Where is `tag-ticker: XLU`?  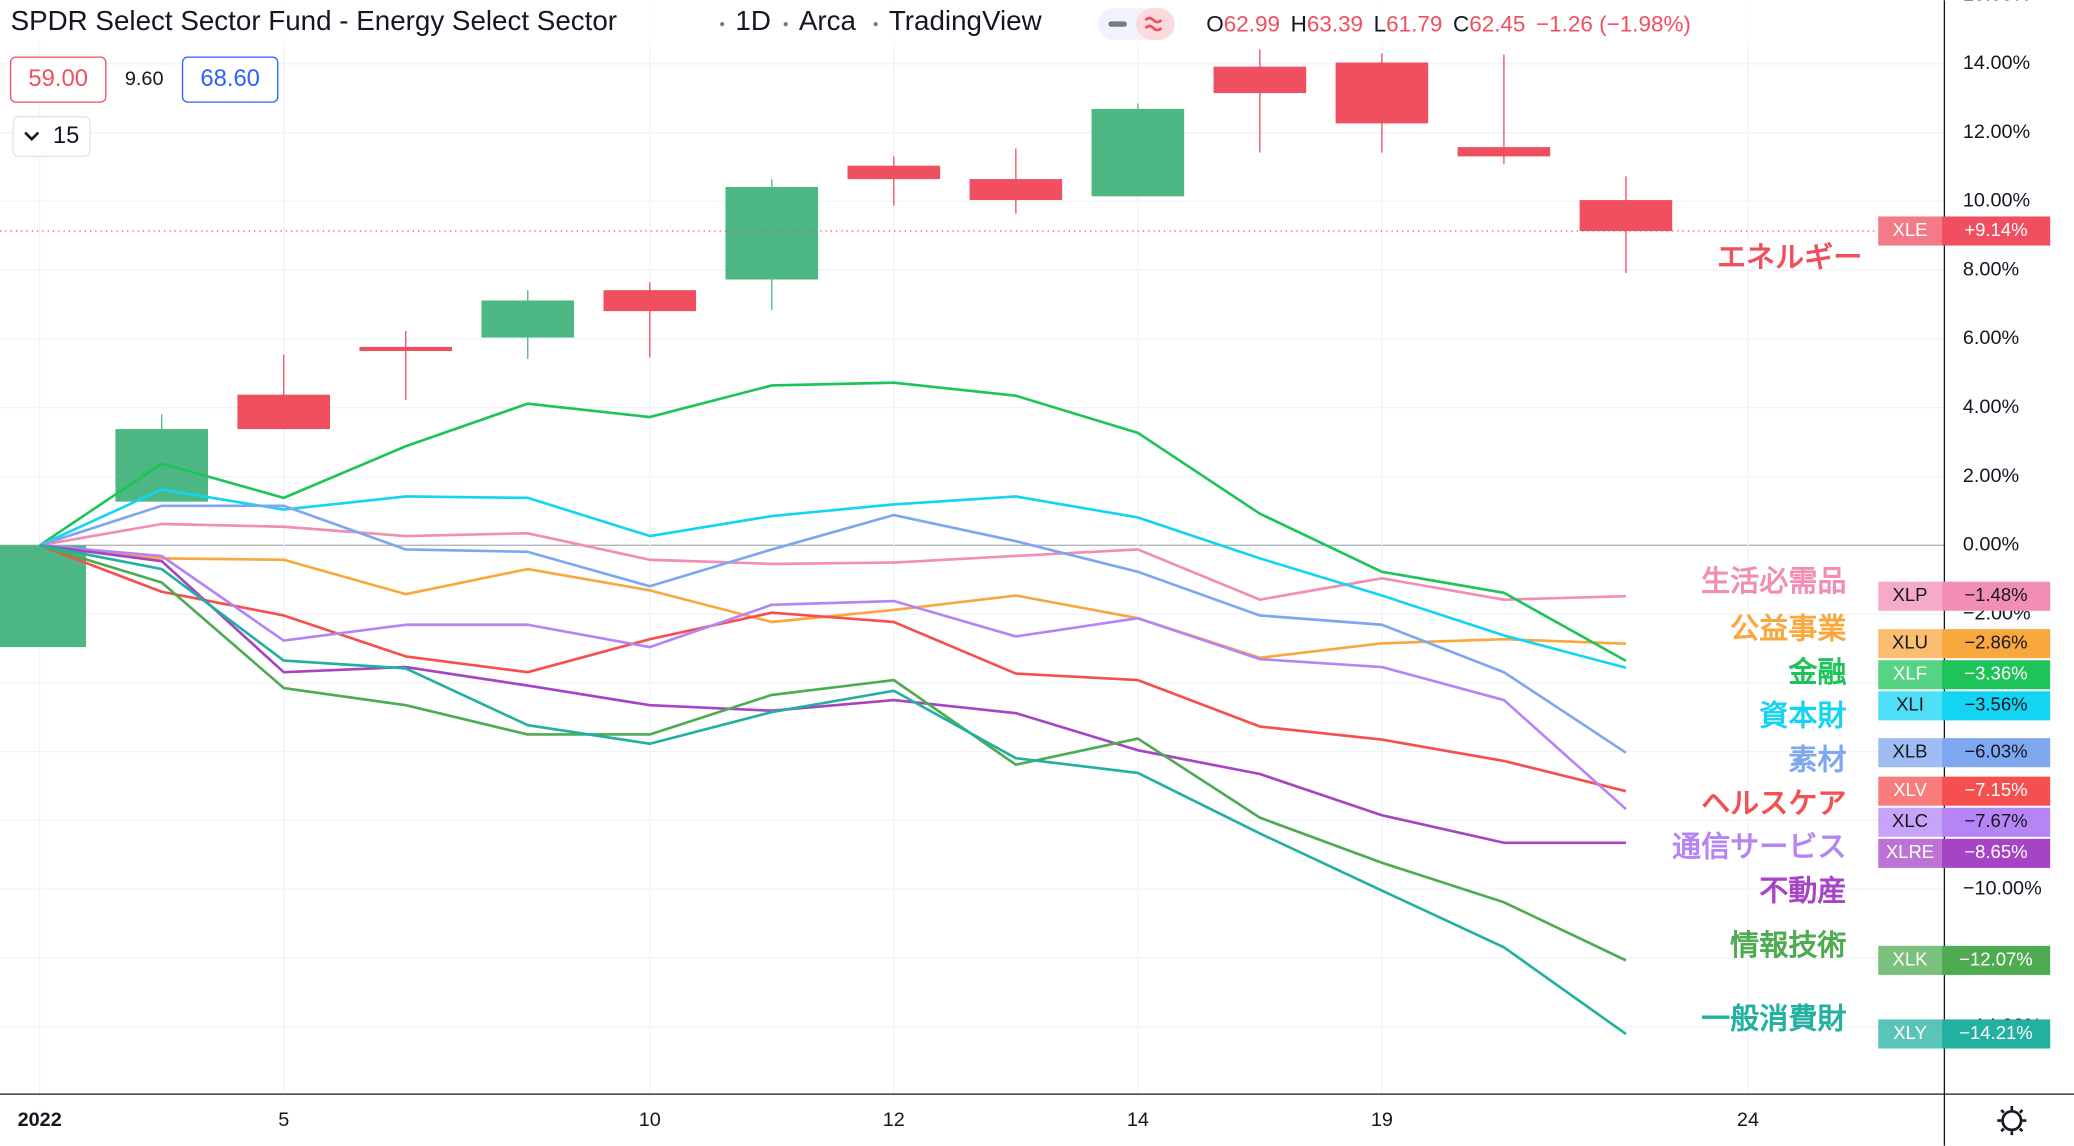 tag-ticker: XLU is located at coordinates (1910, 642).